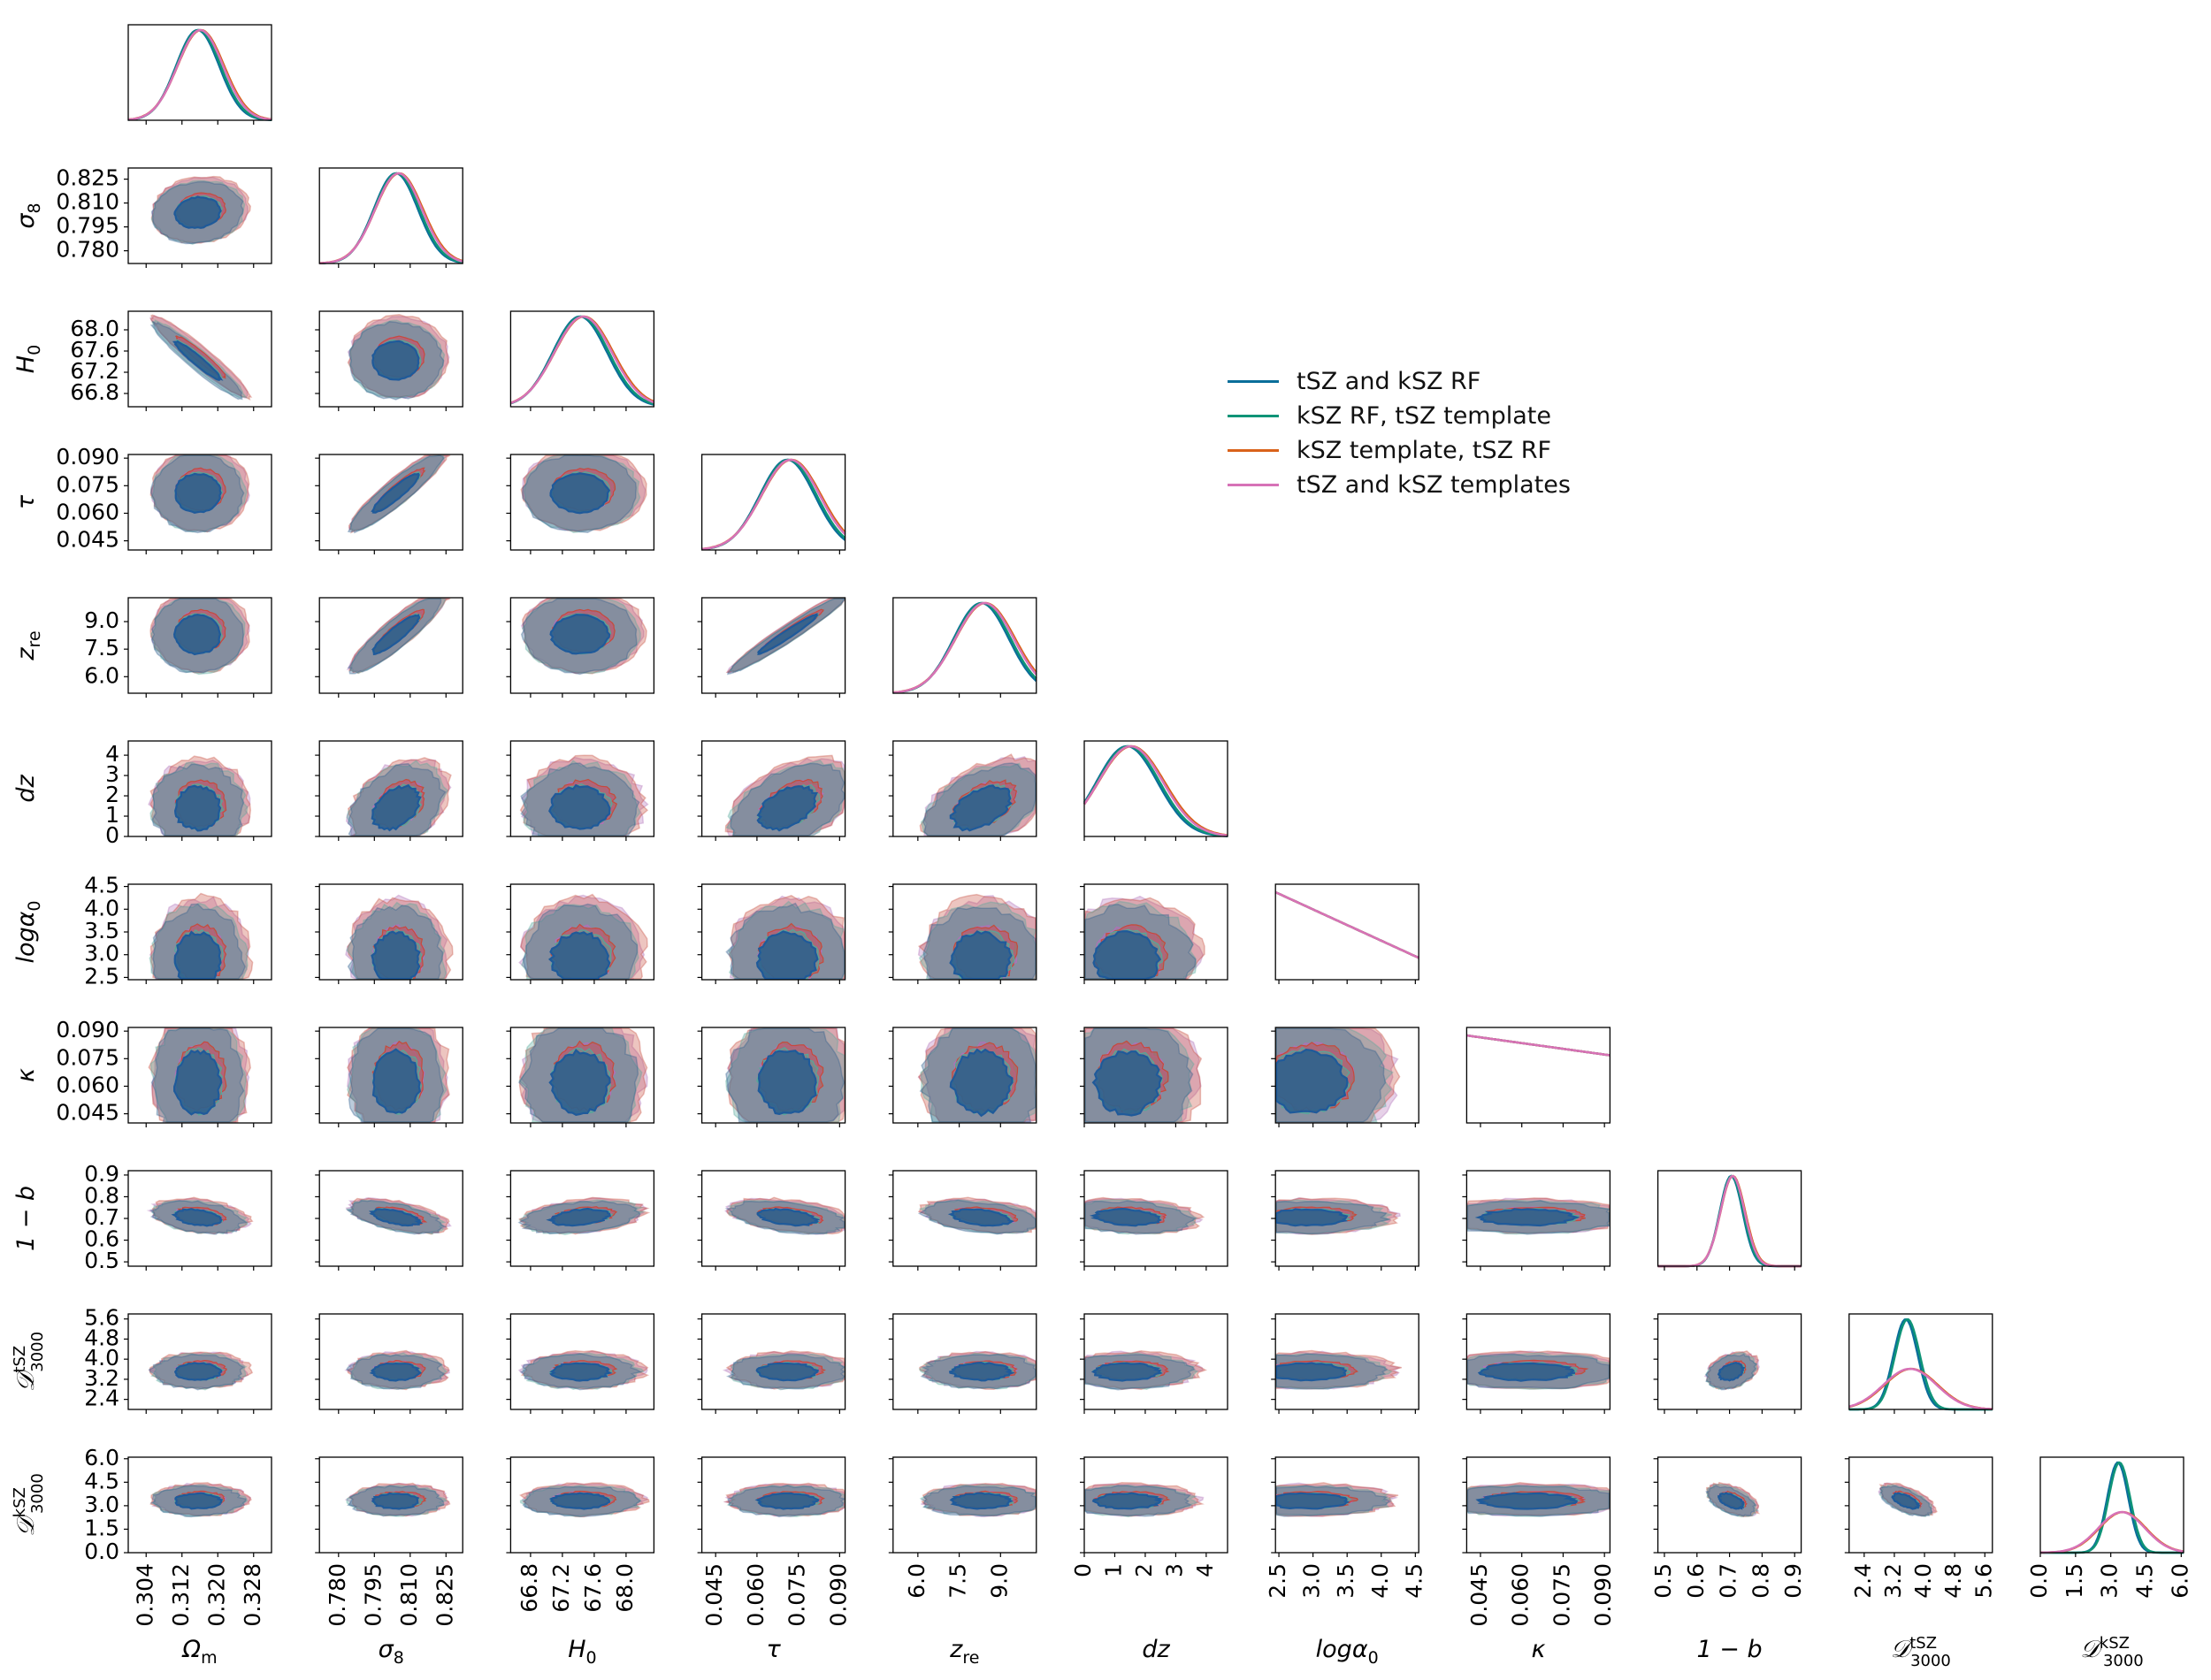  What do you see at coordinates (373, 1595) in the screenshot?
I see `x-tick-label: 0.795` at bounding box center [373, 1595].